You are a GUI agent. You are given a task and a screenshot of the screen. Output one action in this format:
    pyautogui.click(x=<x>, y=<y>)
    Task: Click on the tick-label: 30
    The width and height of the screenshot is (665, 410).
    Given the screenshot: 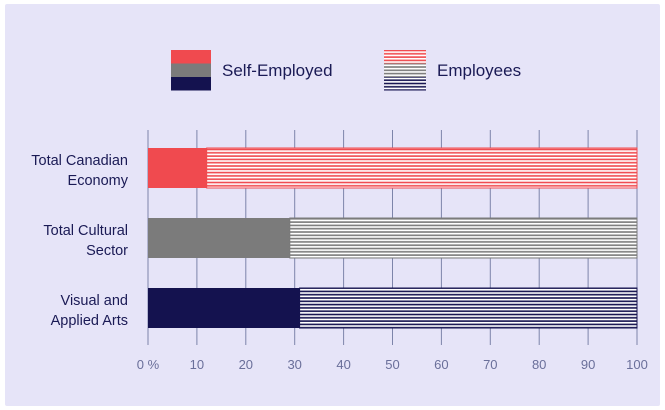 What is the action you would take?
    pyautogui.click(x=294, y=364)
    